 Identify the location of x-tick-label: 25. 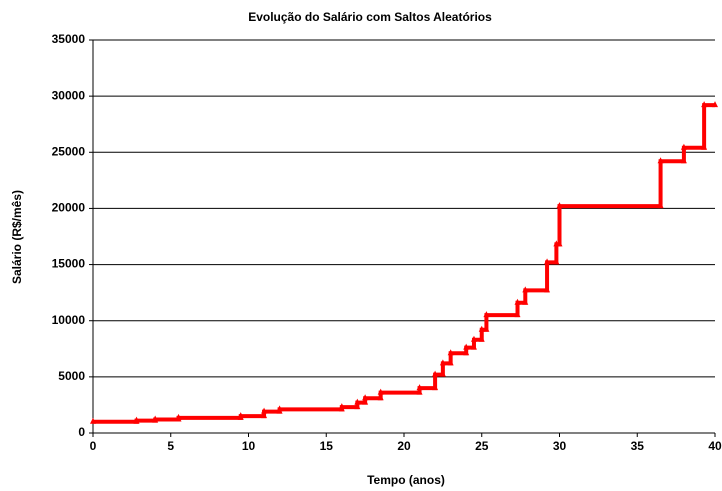
(482, 446).